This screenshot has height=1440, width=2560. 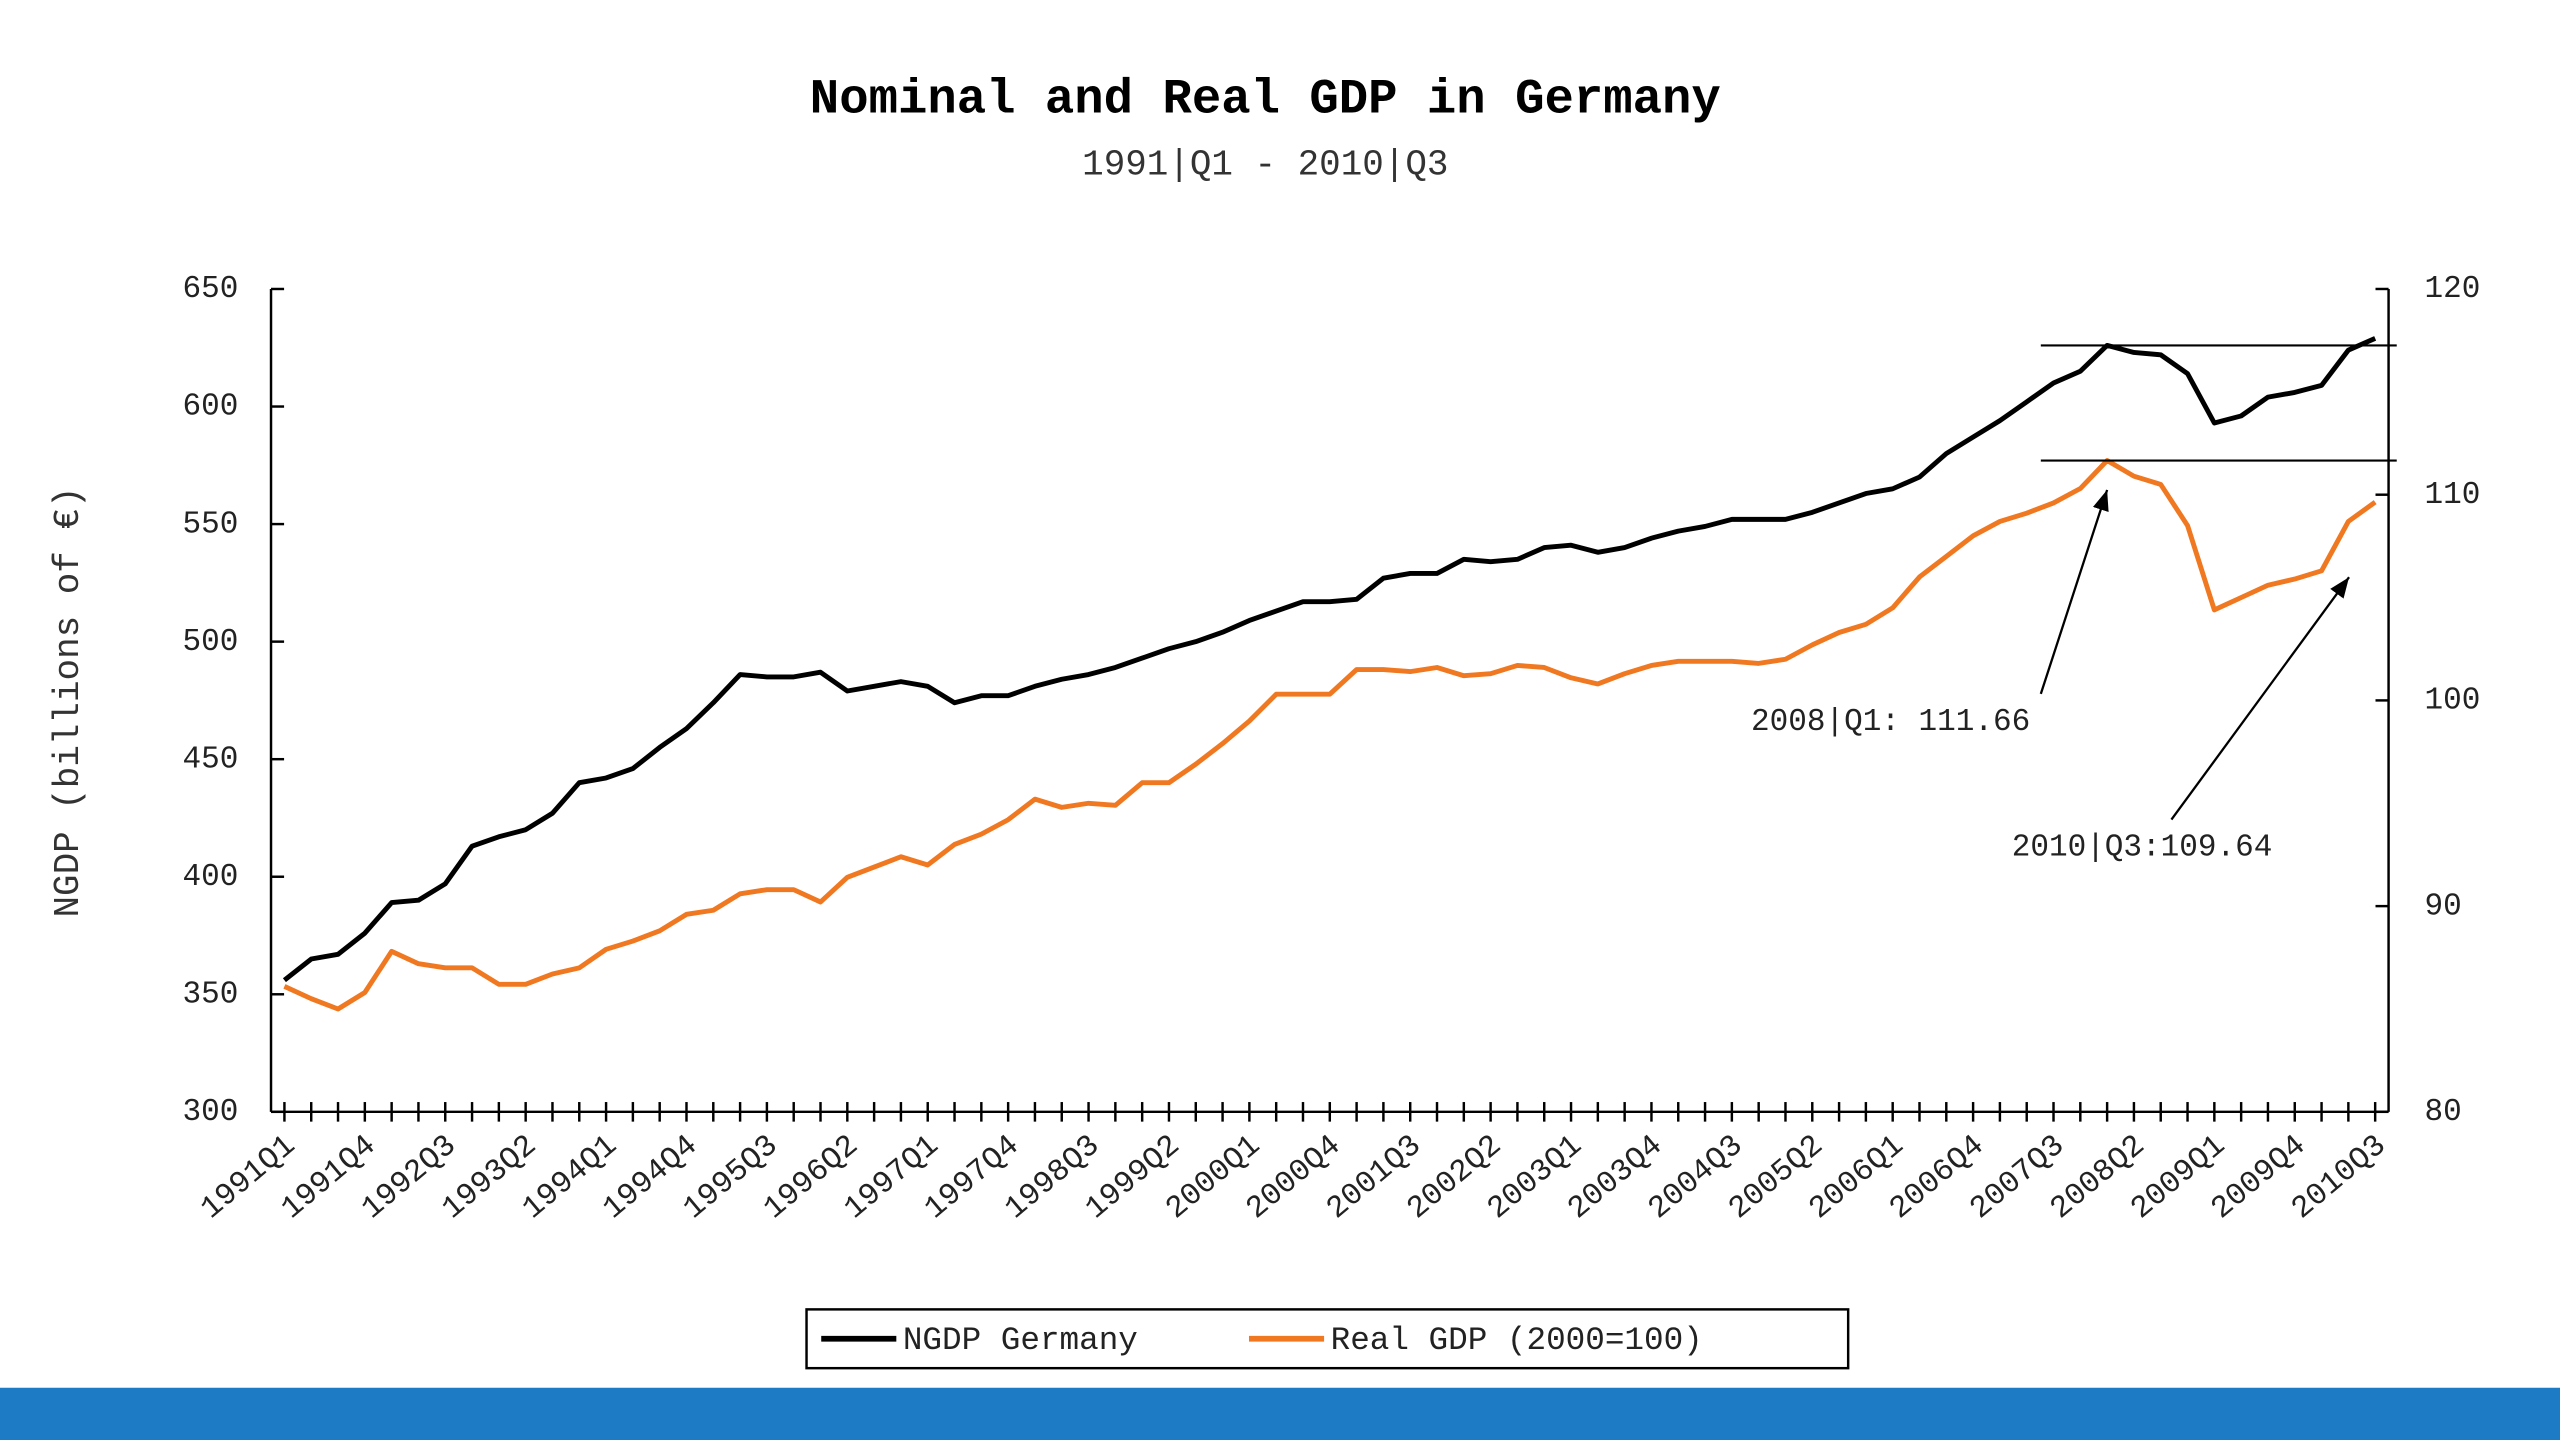 I want to click on legend-label: NGDP Germany, so click(x=1020, y=1340).